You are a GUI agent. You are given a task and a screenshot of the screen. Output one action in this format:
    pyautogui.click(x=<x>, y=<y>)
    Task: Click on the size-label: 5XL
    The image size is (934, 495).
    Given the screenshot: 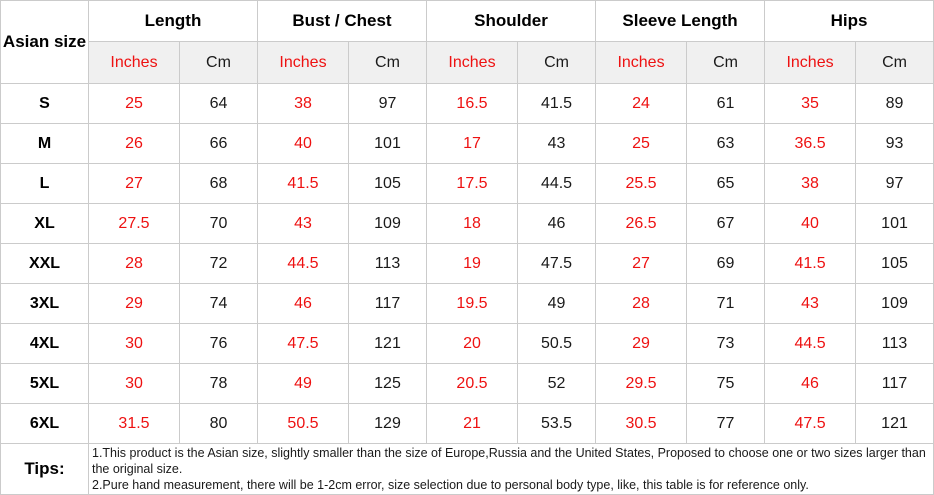 What is the action you would take?
    pyautogui.click(x=44, y=383)
    